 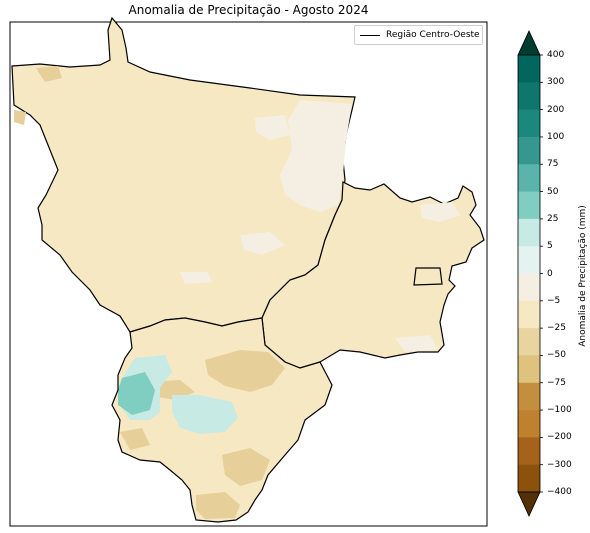 I want to click on colorbar-tick-label: −200, so click(x=559, y=437).